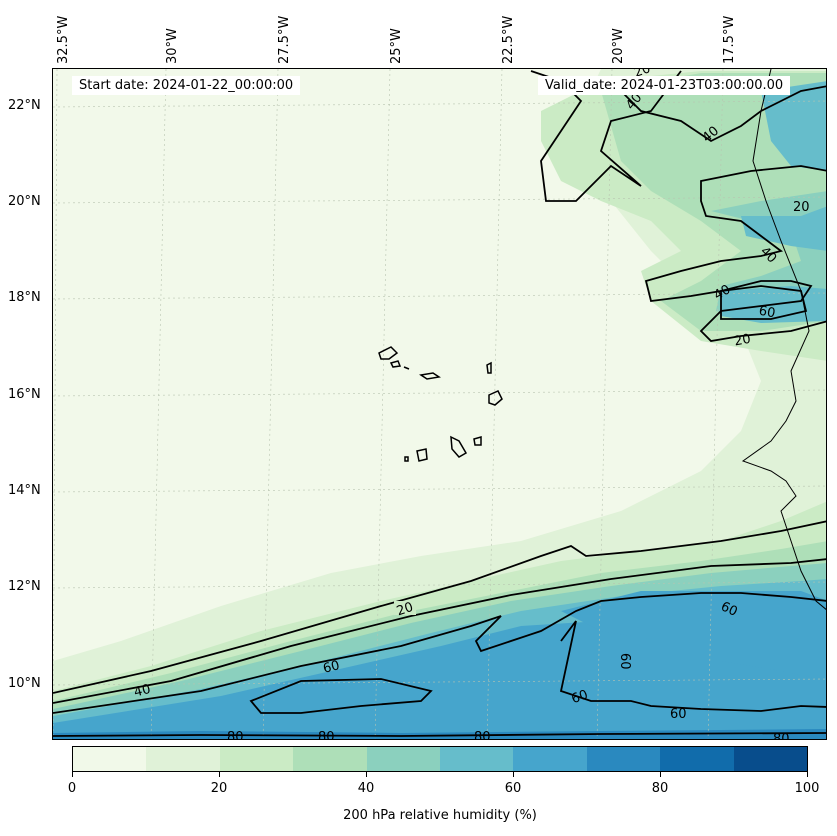 The width and height of the screenshot is (837, 836). I want to click on contour-label-20-south: 20, so click(405, 609).